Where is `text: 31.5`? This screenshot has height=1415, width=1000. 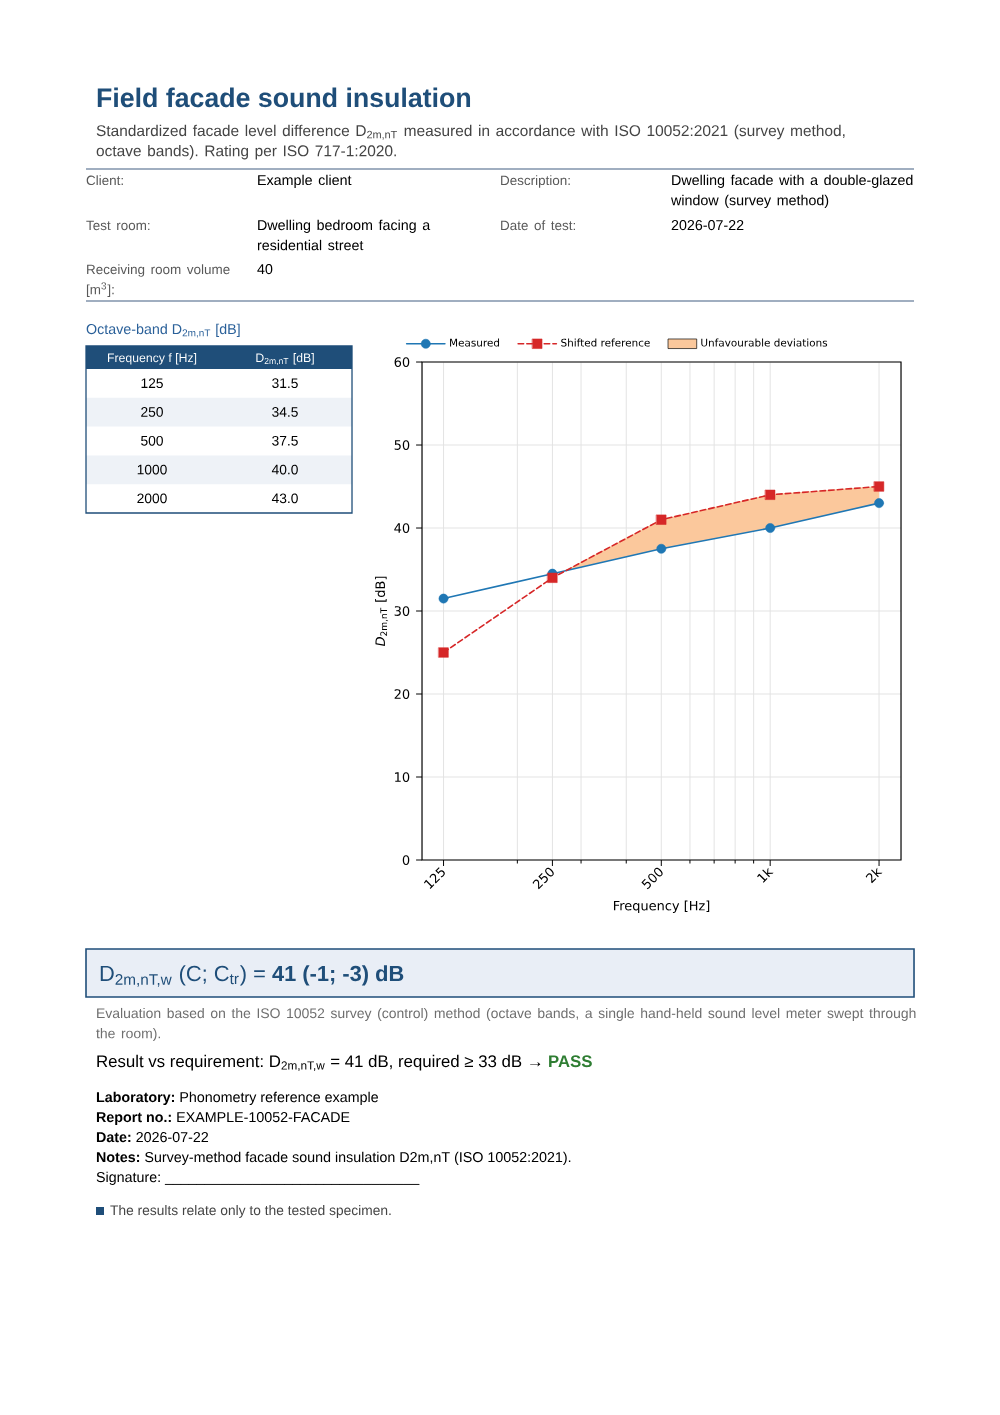
text: 31.5 is located at coordinates (285, 383).